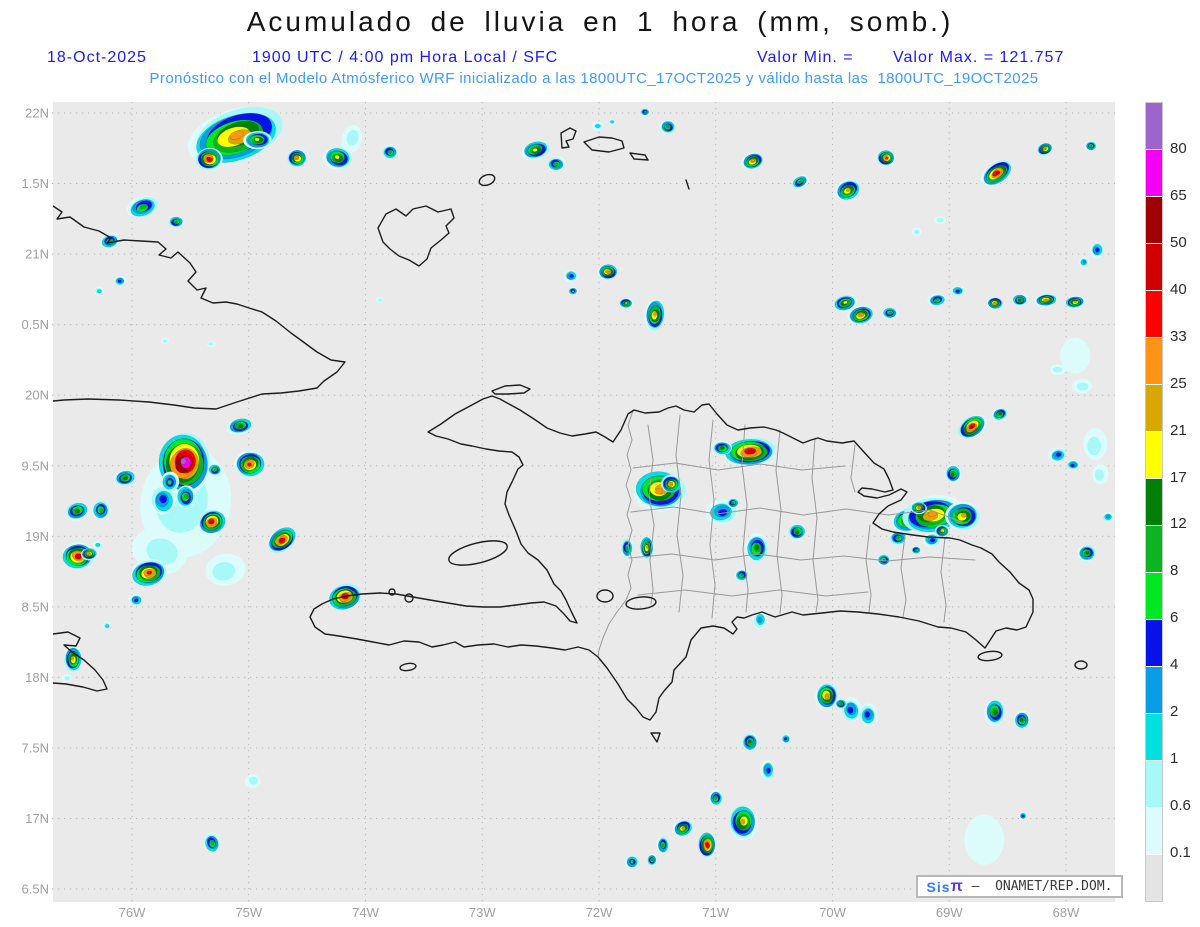  What do you see at coordinates (1178, 430) in the screenshot?
I see `colorbar-tick-label: 21` at bounding box center [1178, 430].